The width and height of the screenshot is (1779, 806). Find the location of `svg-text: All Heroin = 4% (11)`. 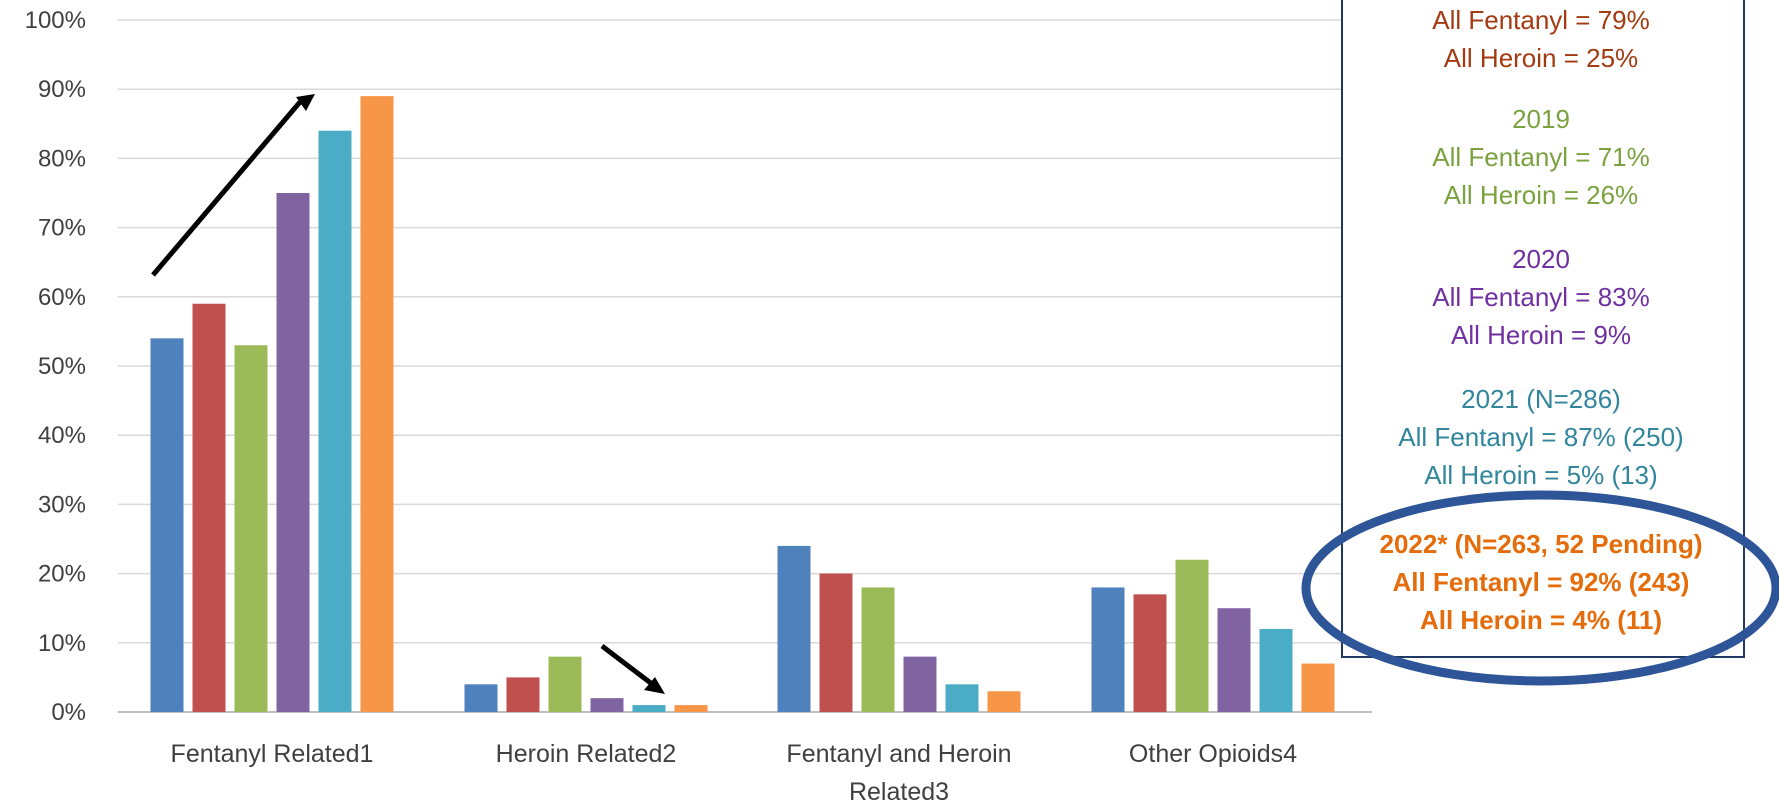

svg-text: All Heroin = 4% (11) is located at coordinates (1541, 620).